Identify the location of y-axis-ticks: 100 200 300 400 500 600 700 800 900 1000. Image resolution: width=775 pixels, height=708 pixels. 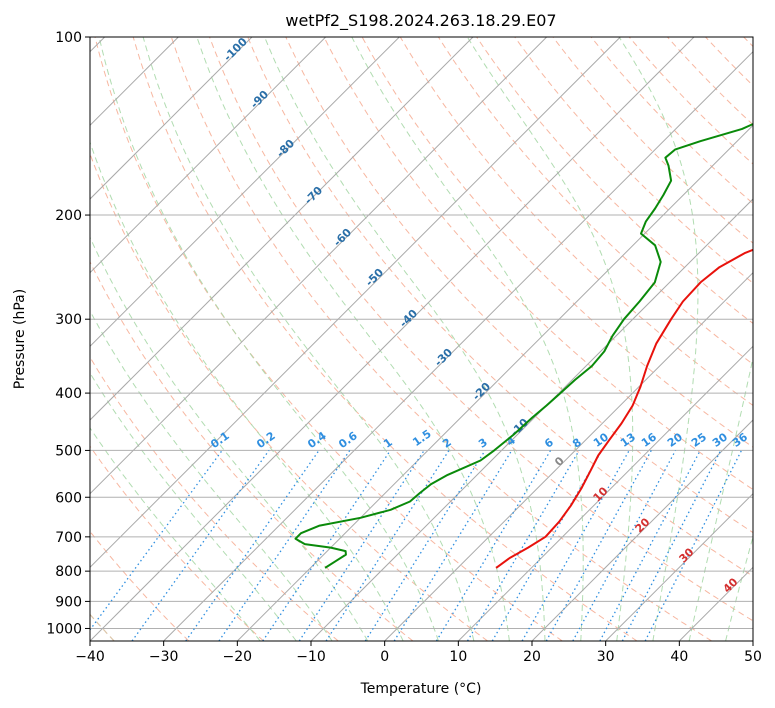
(68, 333).